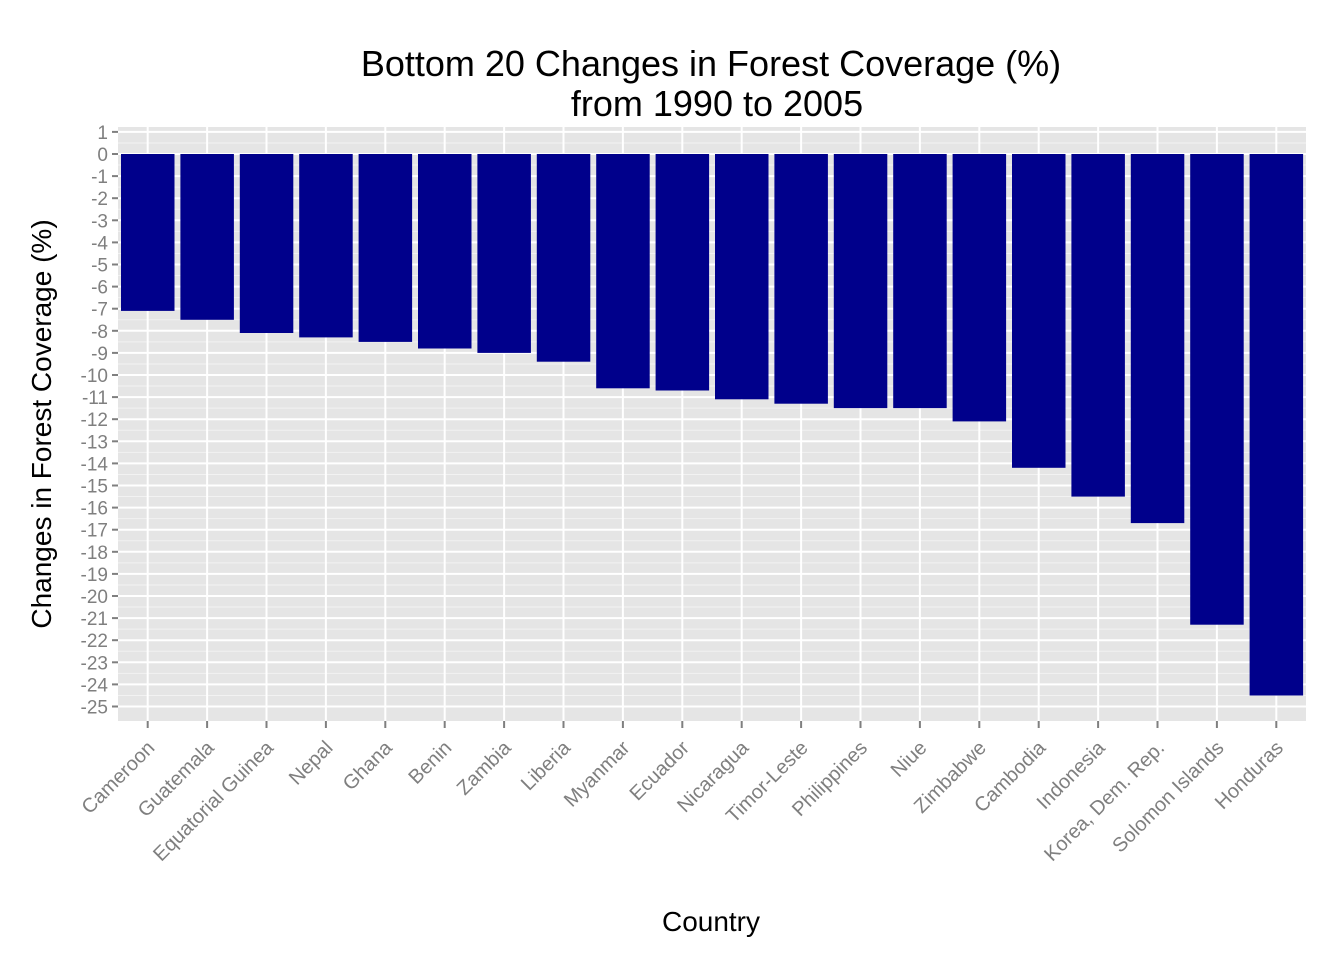 The width and height of the screenshot is (1344, 960). What do you see at coordinates (95, 464) in the screenshot?
I see `y-tick-label: -14` at bounding box center [95, 464].